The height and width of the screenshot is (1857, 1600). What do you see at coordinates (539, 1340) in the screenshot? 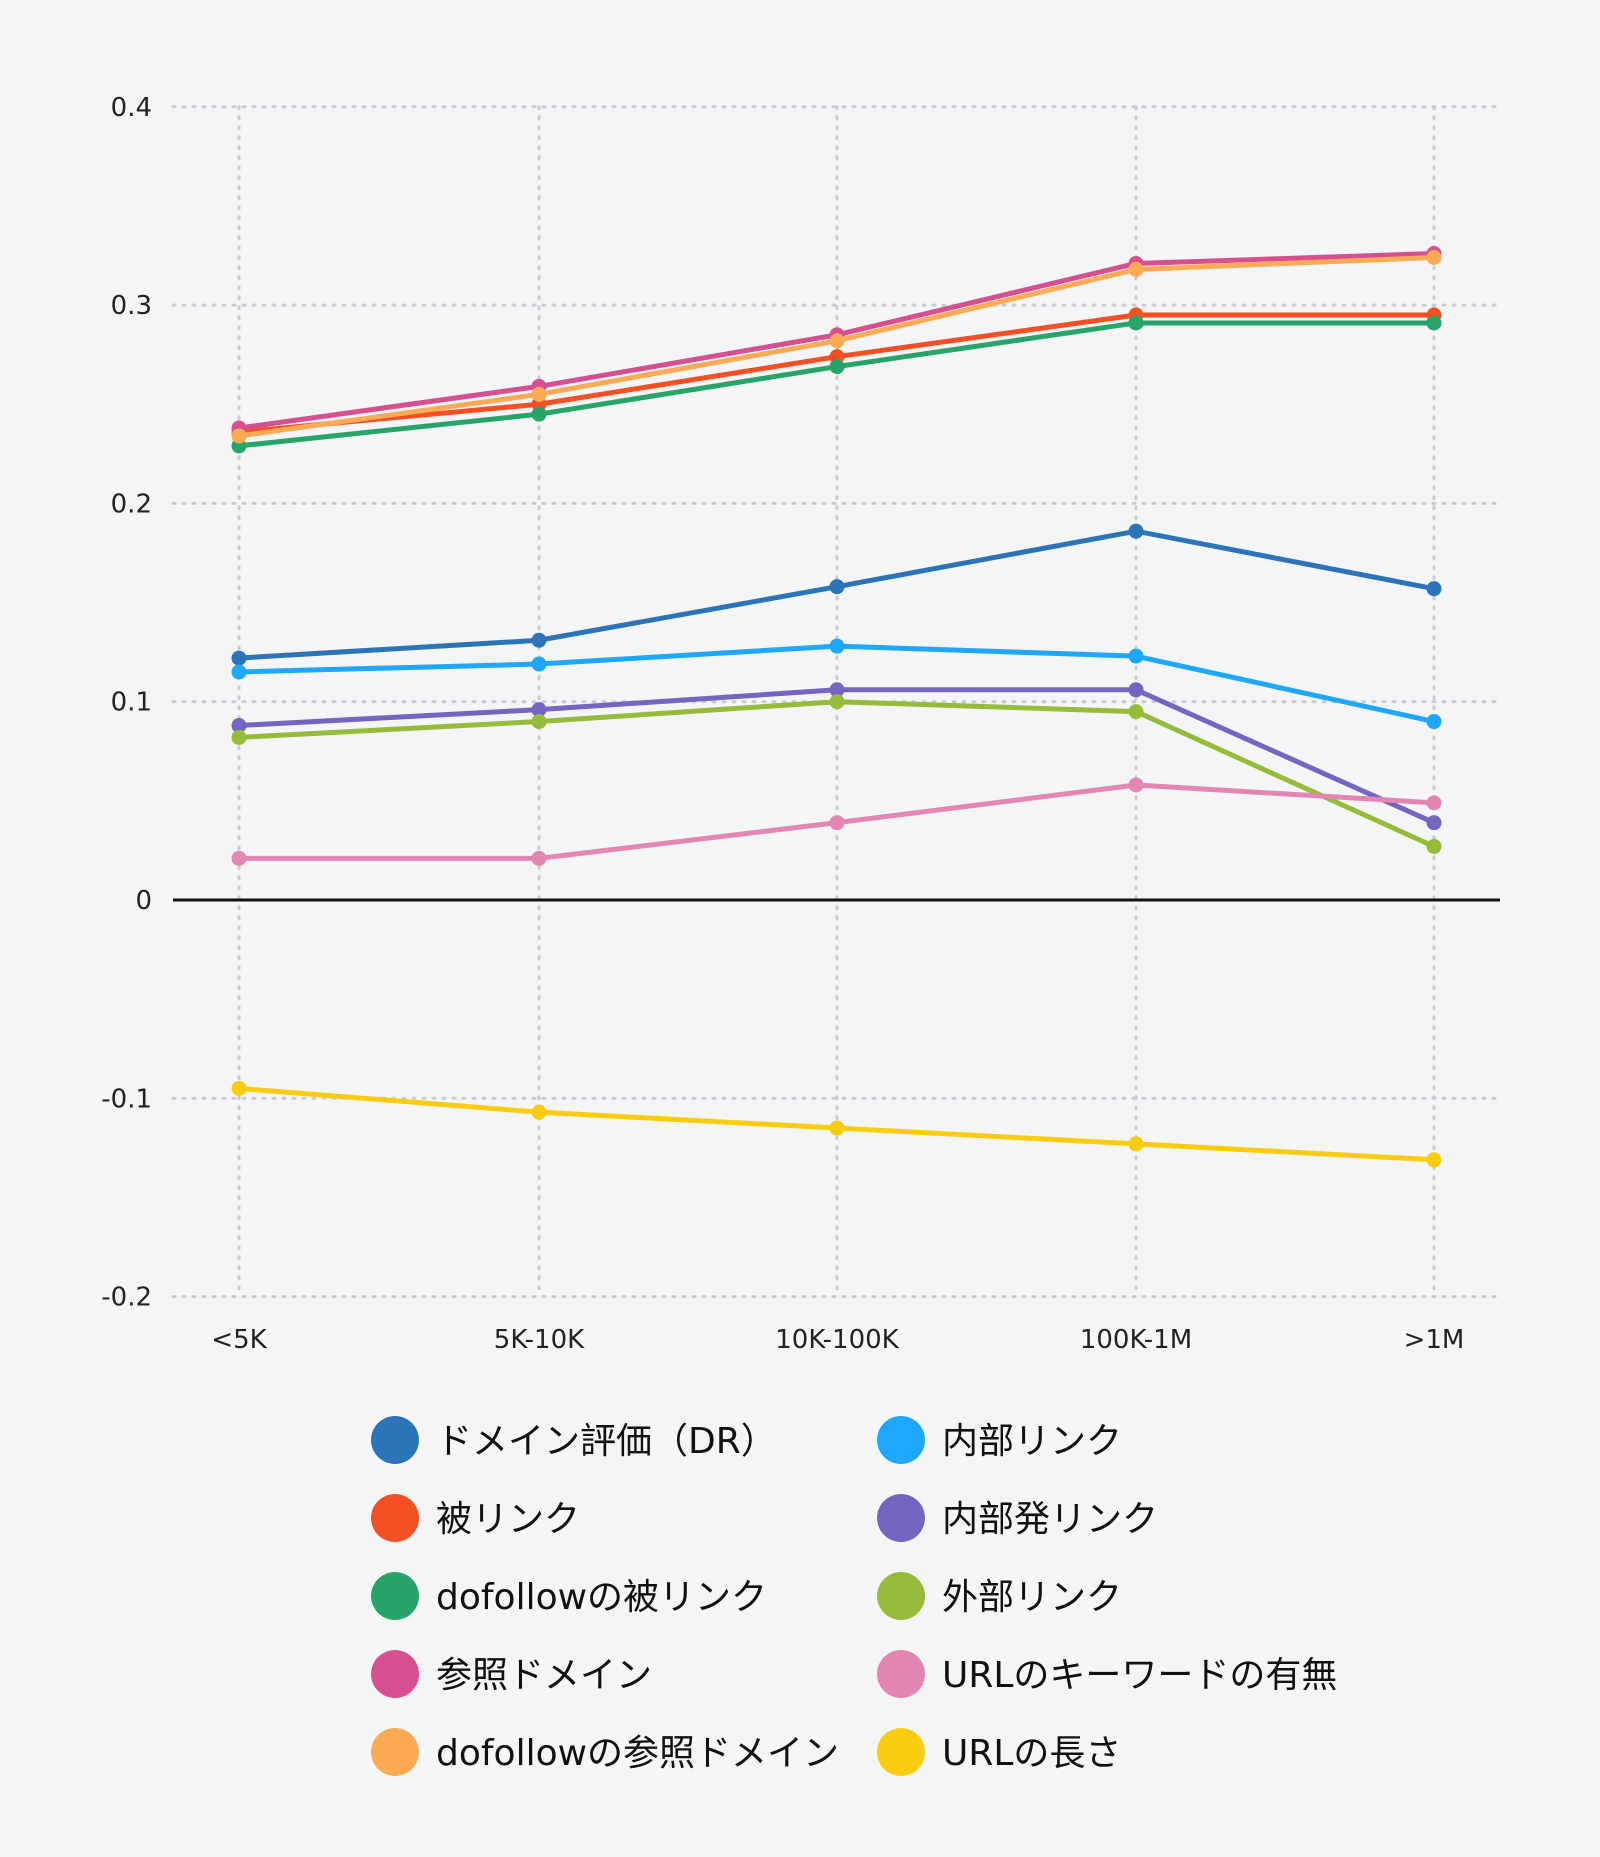
I see `x-tick-label: 5K-10K` at bounding box center [539, 1340].